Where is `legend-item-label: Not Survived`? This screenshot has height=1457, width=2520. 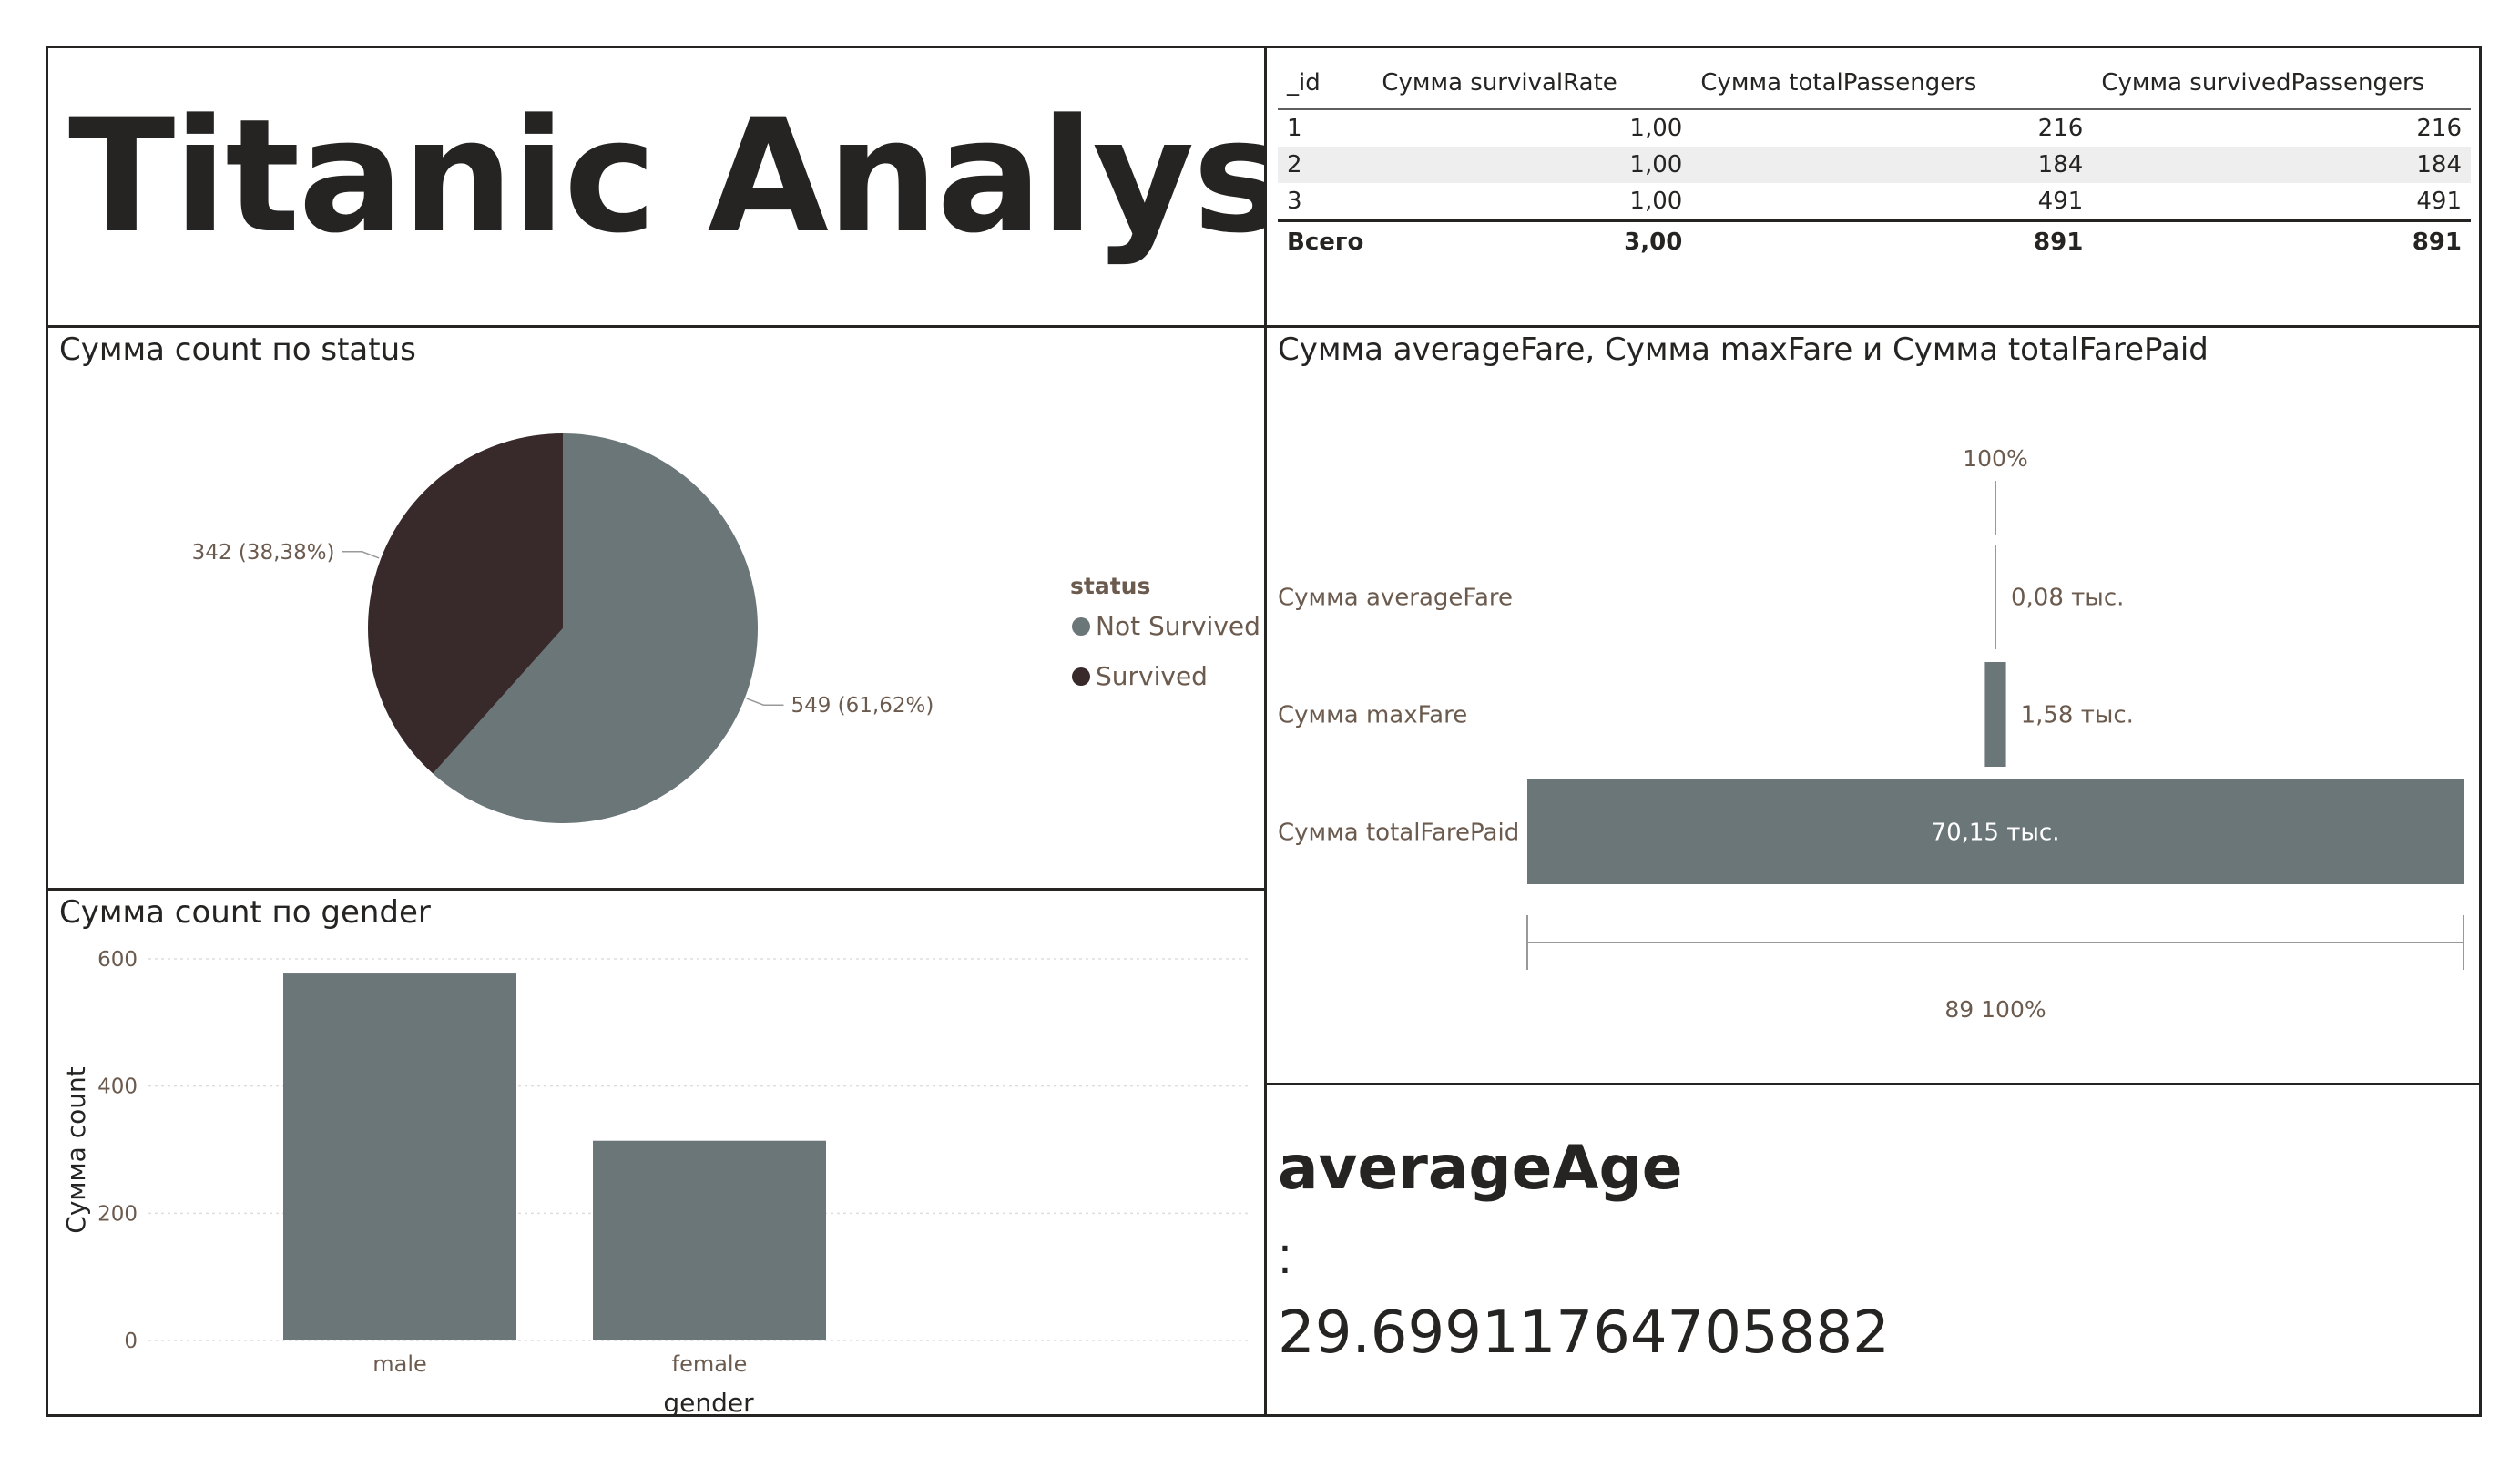
legend-item-label: Not Survived is located at coordinates (1178, 626).